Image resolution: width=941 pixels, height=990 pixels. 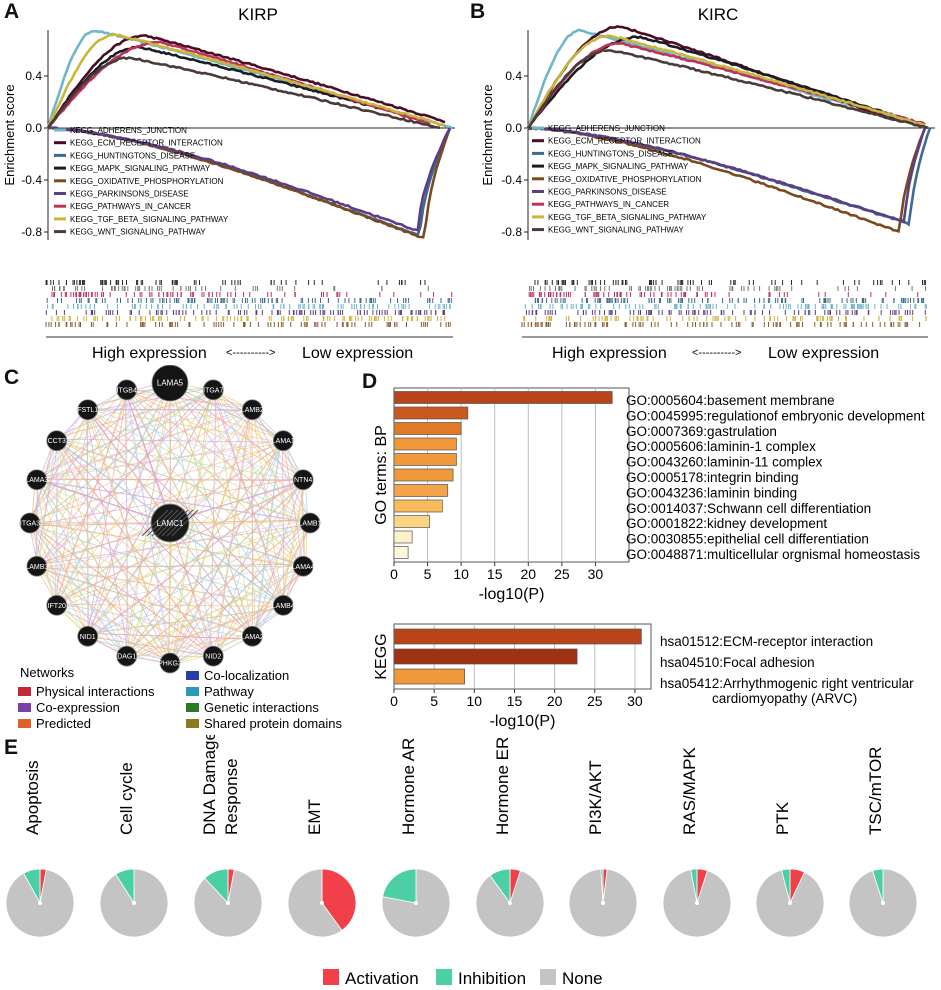 I want to click on legend-label: KEGG_HUNTINGTONS_DISEASE, so click(x=132, y=155).